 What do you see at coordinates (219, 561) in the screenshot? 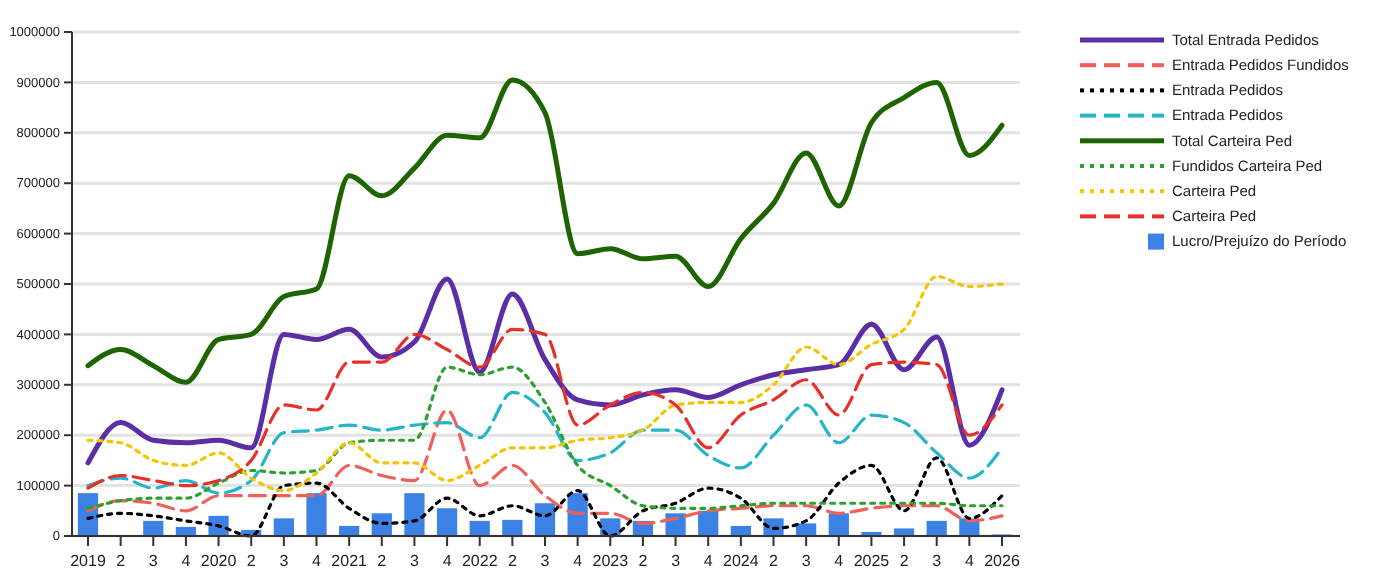
I see `x-tick-label: 2020` at bounding box center [219, 561].